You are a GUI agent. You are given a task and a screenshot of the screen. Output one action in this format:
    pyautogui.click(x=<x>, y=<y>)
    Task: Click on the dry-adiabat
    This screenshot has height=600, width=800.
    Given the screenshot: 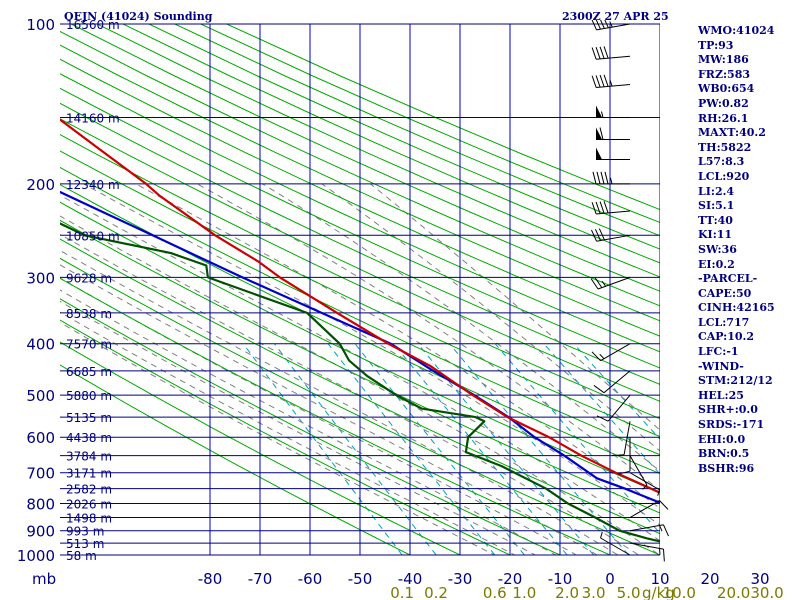 What is the action you would take?
    pyautogui.click(x=236, y=459)
    